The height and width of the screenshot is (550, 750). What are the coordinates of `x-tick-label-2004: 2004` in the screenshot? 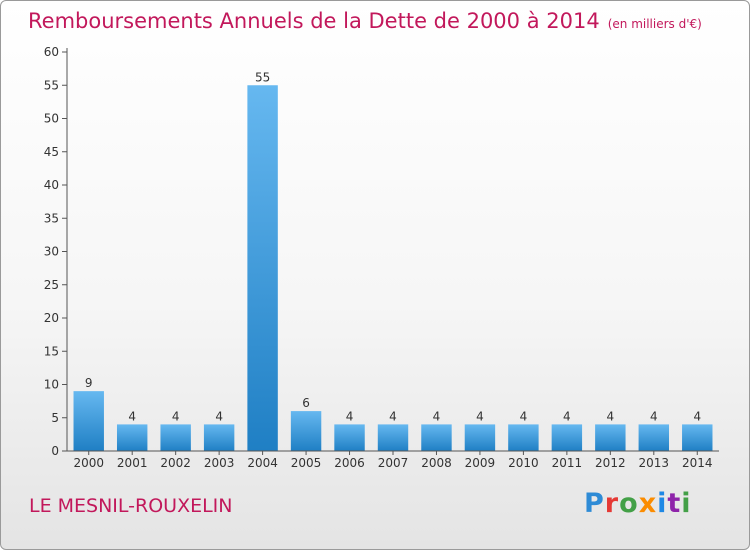 It's located at (262, 463).